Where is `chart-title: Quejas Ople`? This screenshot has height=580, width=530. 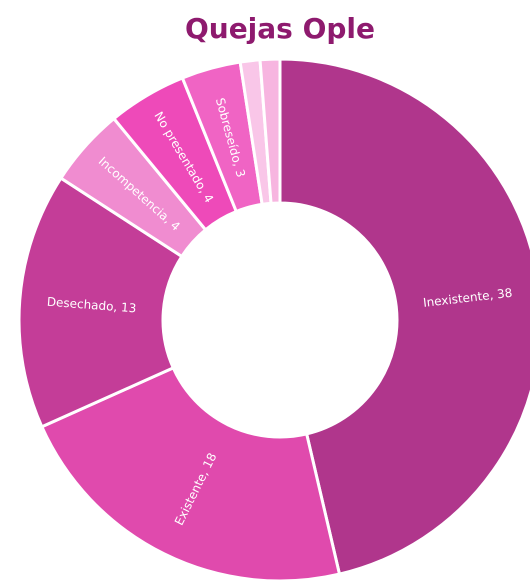
chart-title: Quejas Ople is located at coordinates (280, 28).